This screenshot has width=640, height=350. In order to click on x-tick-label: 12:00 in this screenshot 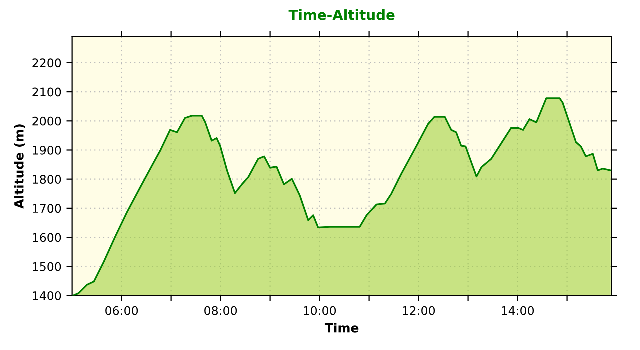, I will do `click(419, 311)`.